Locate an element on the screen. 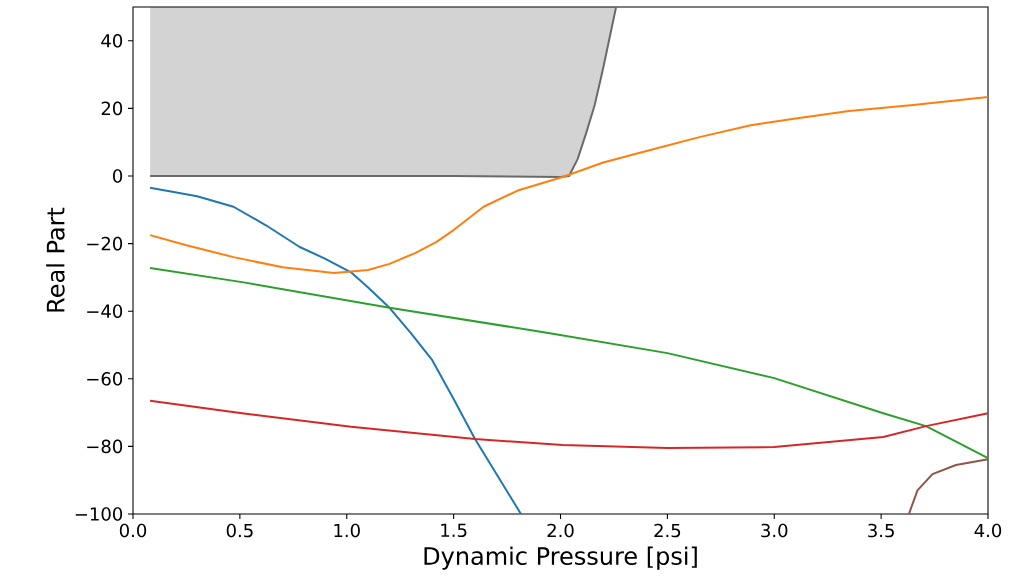 This screenshot has height=586, width=1031. y-tick-label: −80 is located at coordinates (105, 446).